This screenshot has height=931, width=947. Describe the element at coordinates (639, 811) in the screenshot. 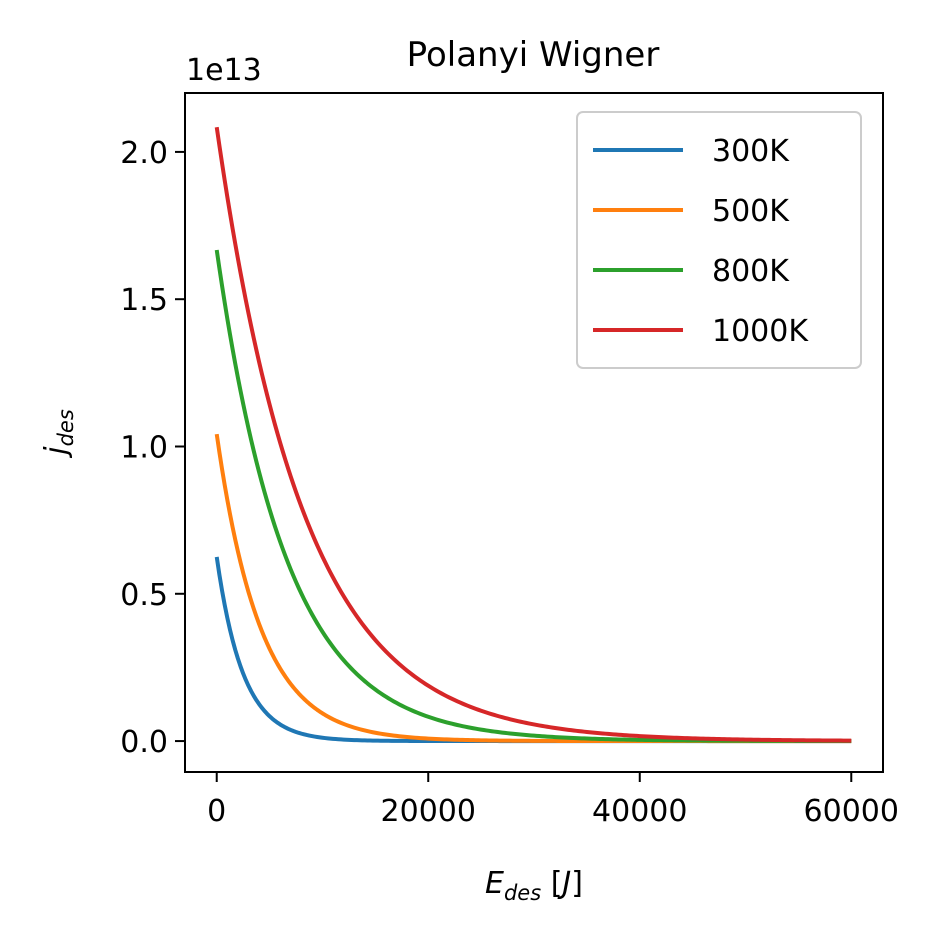

I see `x-tick-label: 40000` at that location.